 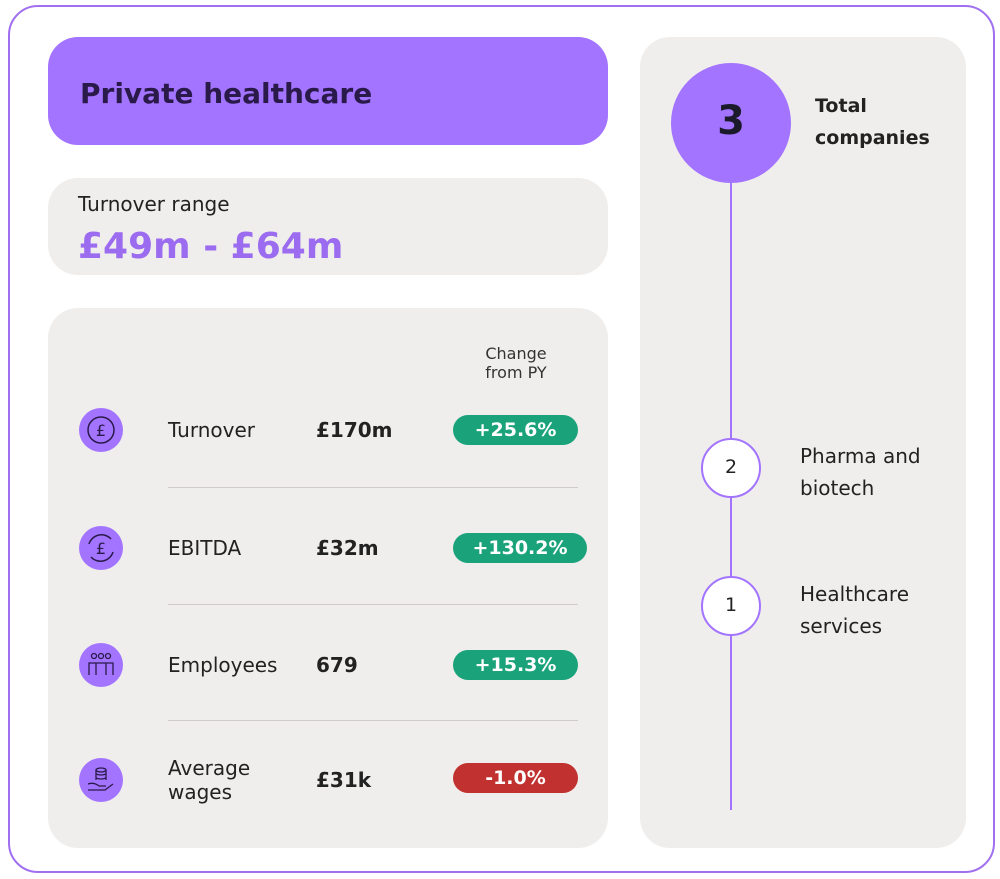 What do you see at coordinates (344, 780) in the screenshot?
I see `metric-value: £31k` at bounding box center [344, 780].